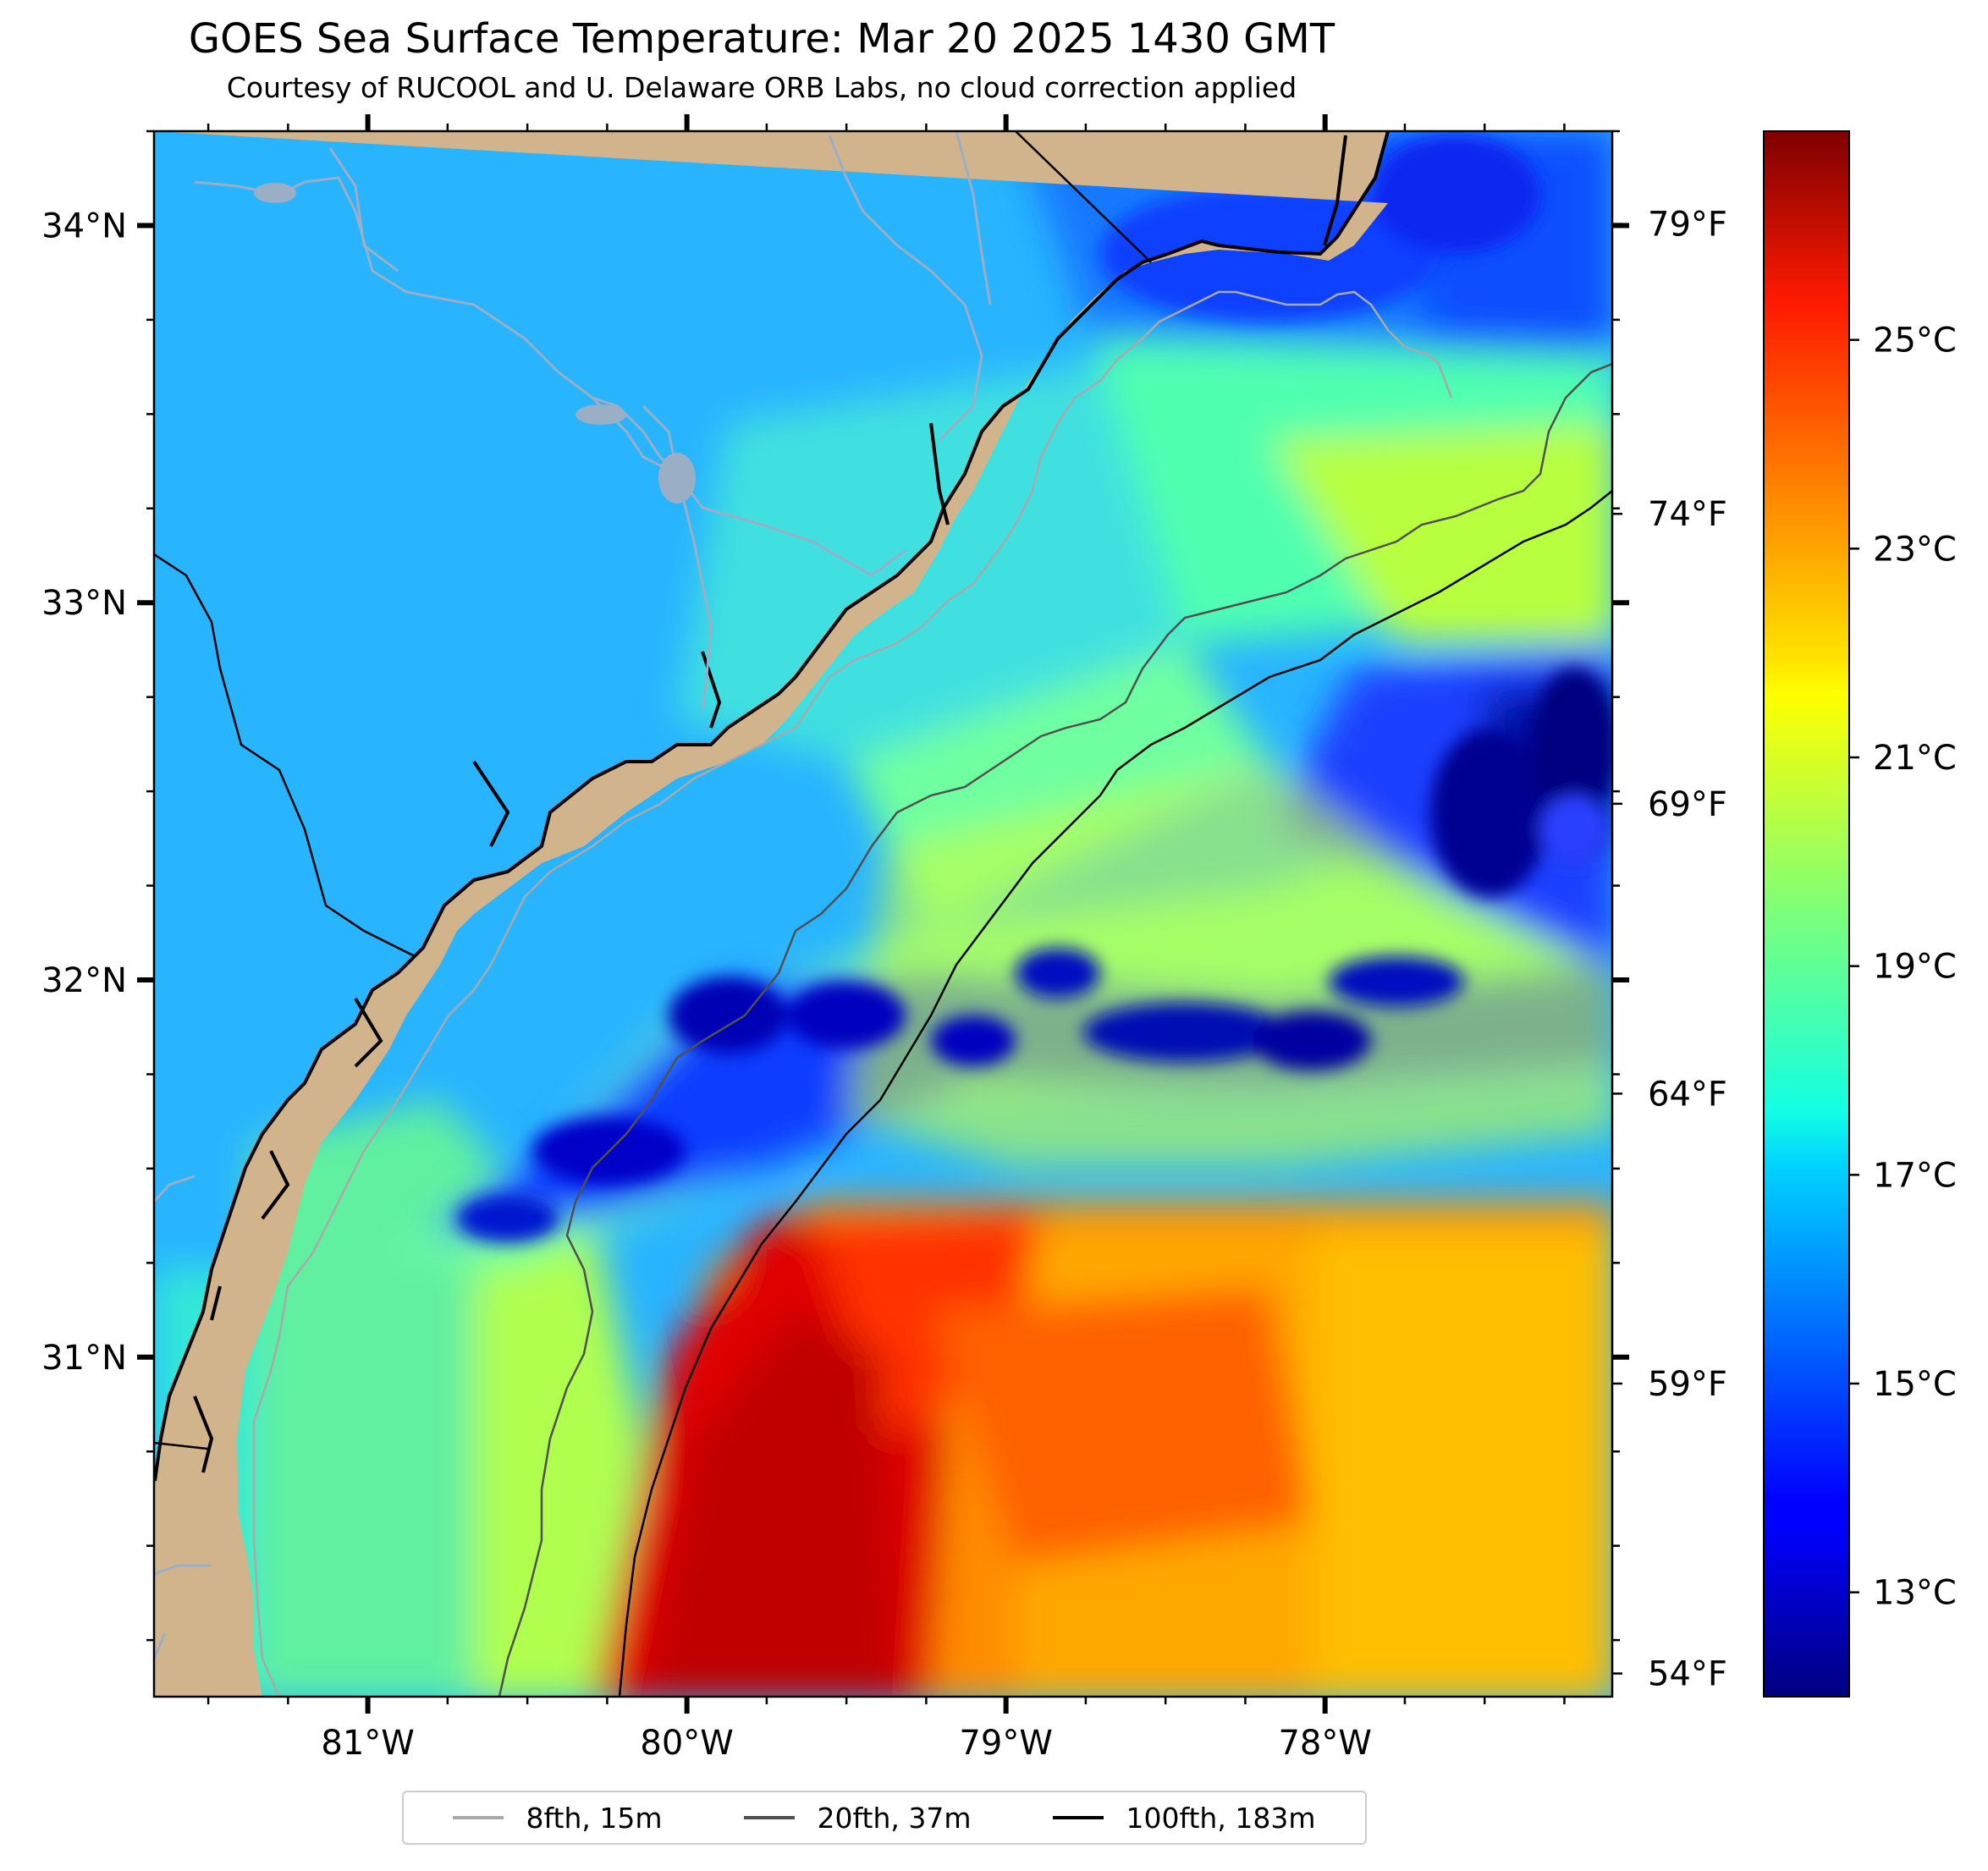  Describe the element at coordinates (1915, 1594) in the screenshot. I see `colorbar-celsius-label: 13°C` at that location.